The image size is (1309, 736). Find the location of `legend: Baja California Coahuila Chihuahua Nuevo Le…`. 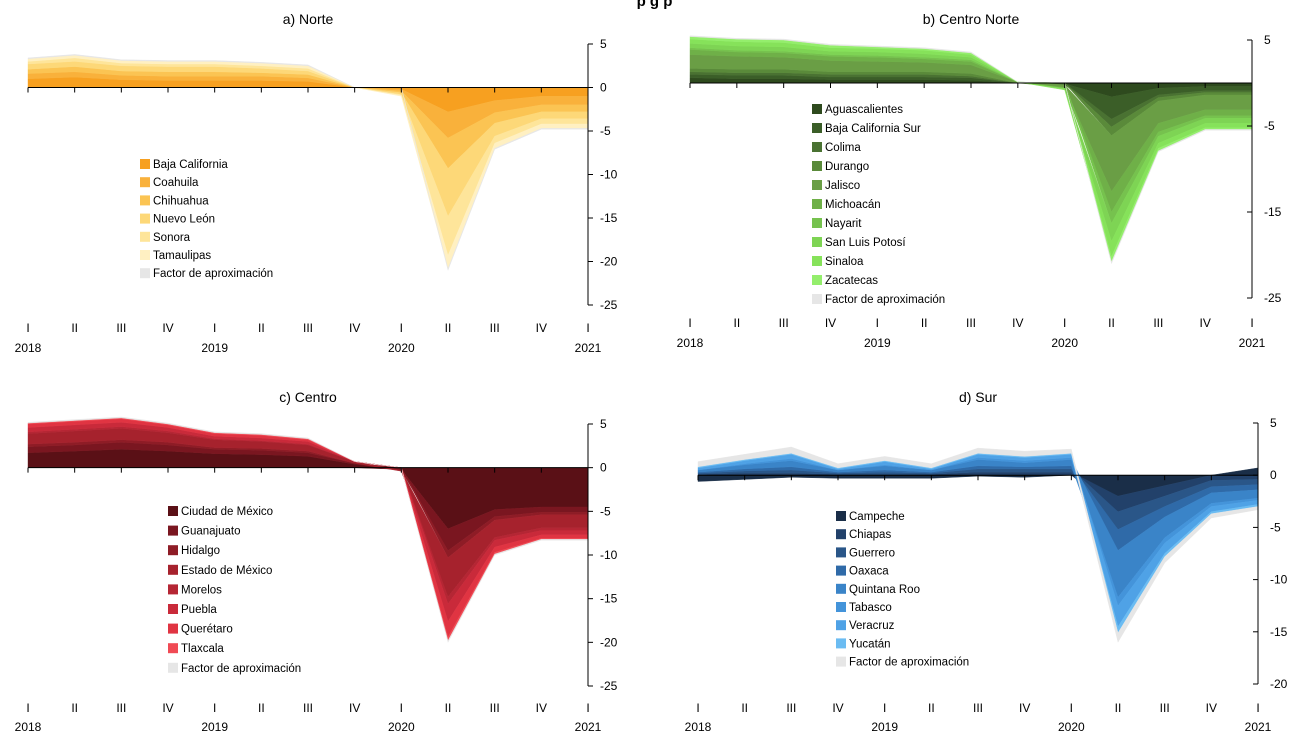

legend: Baja California Coahuila Chihuahua Nuevo Le… is located at coordinates (206, 219).